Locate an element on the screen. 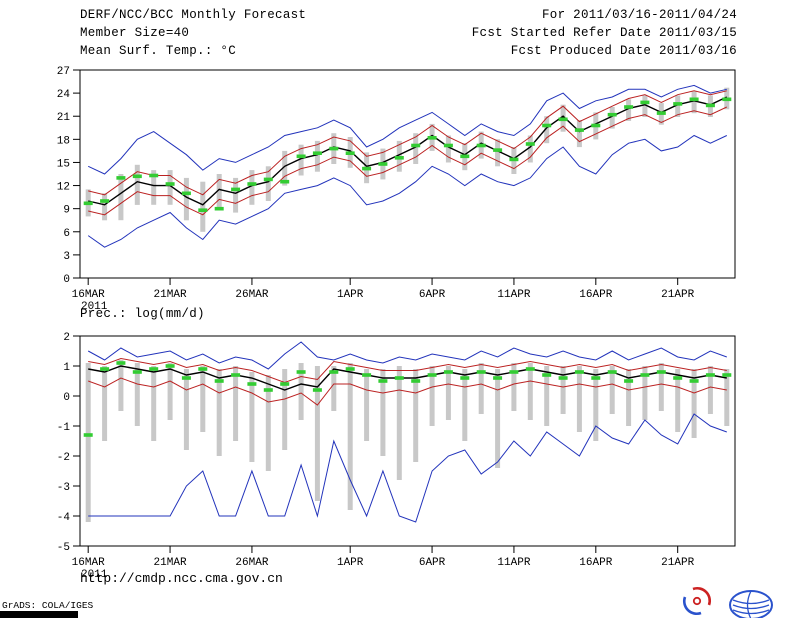 The image size is (800, 618). x-tick-label: 26MAR is located at coordinates (251, 563).